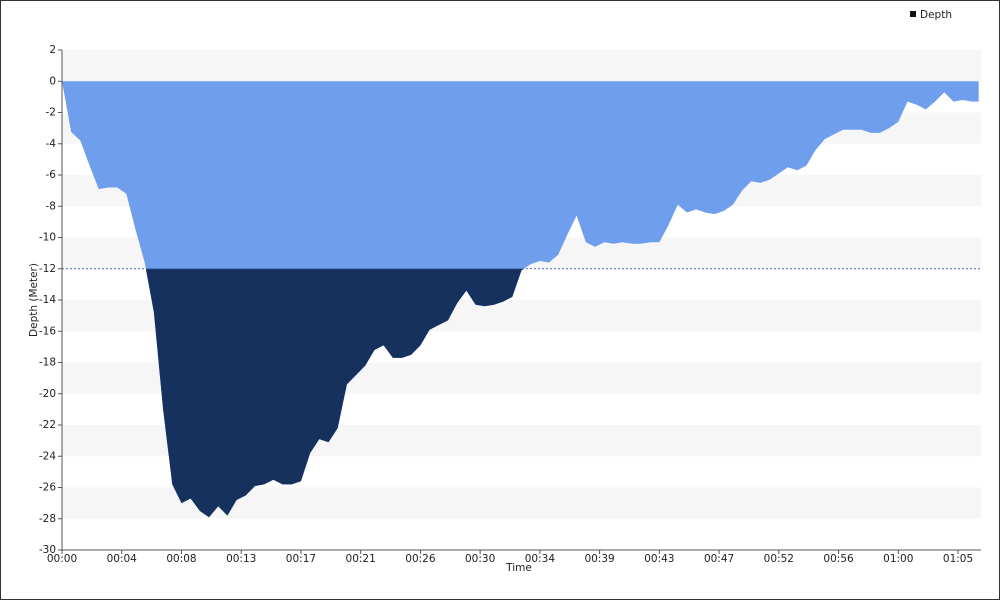 The height and width of the screenshot is (600, 1000). What do you see at coordinates (540, 559) in the screenshot?
I see `x-tick-label: 00:34` at bounding box center [540, 559].